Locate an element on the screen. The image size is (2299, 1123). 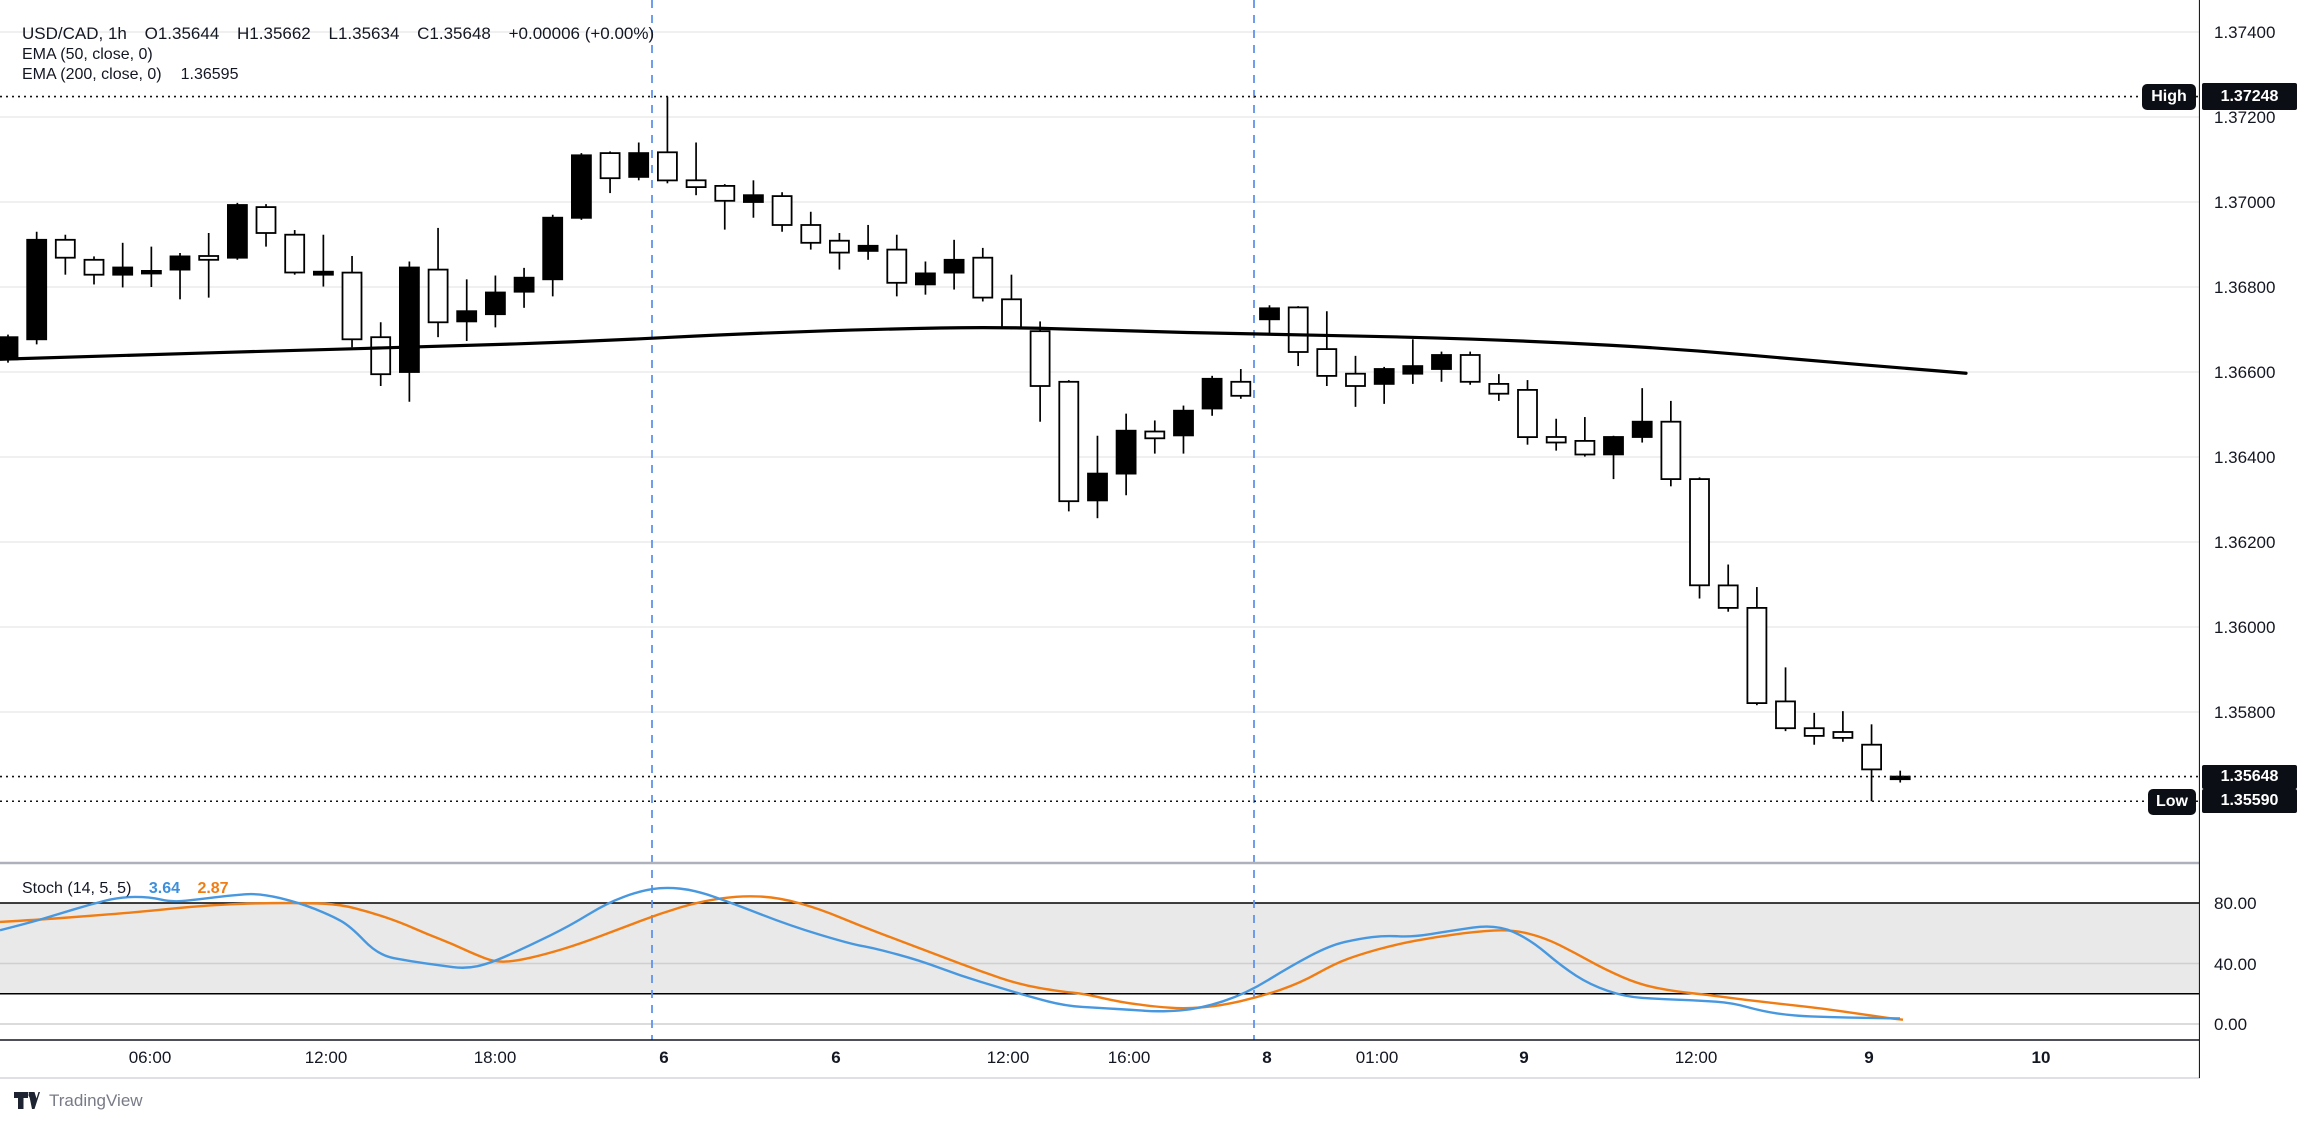
stoch-legend-row: Stoch (14, 5, 5) 3.64 2.87 is located at coordinates (132, 889).